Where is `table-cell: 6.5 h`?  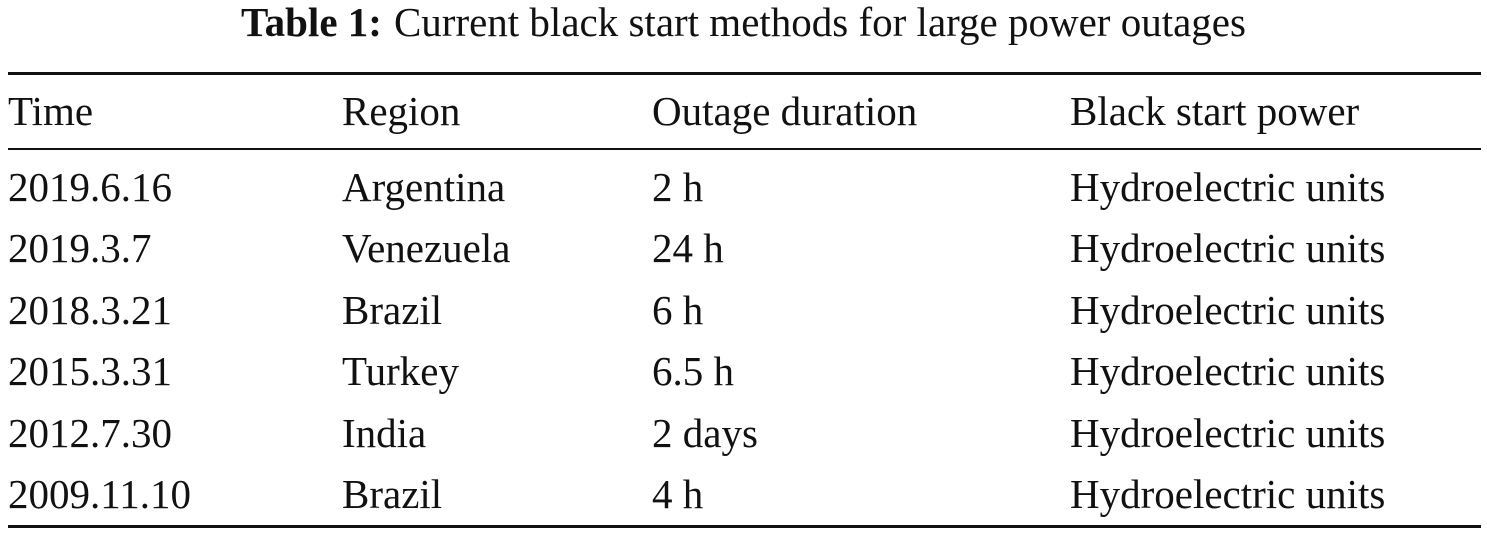
table-cell: 6.5 h is located at coordinates (693, 371).